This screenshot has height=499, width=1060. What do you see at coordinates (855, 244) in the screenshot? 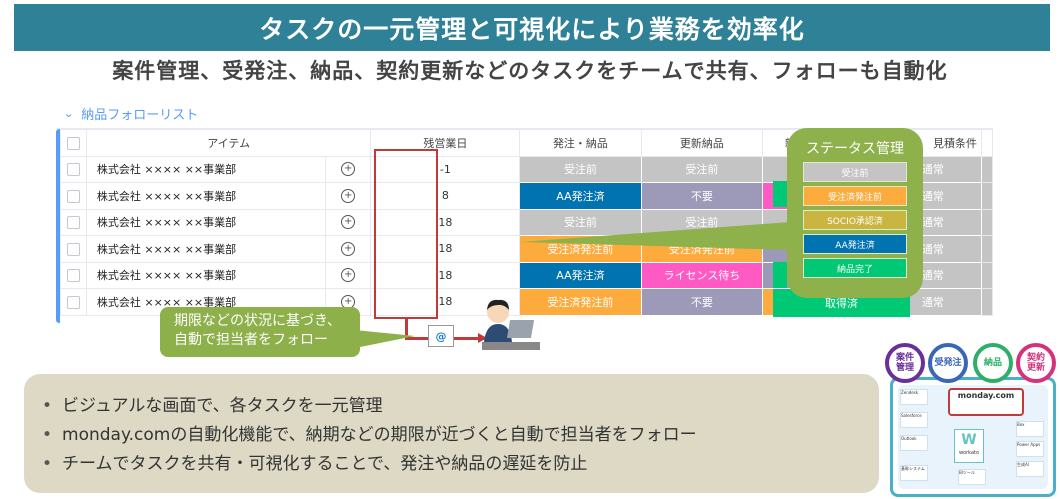
I see `status-option: AA発注済` at bounding box center [855, 244].